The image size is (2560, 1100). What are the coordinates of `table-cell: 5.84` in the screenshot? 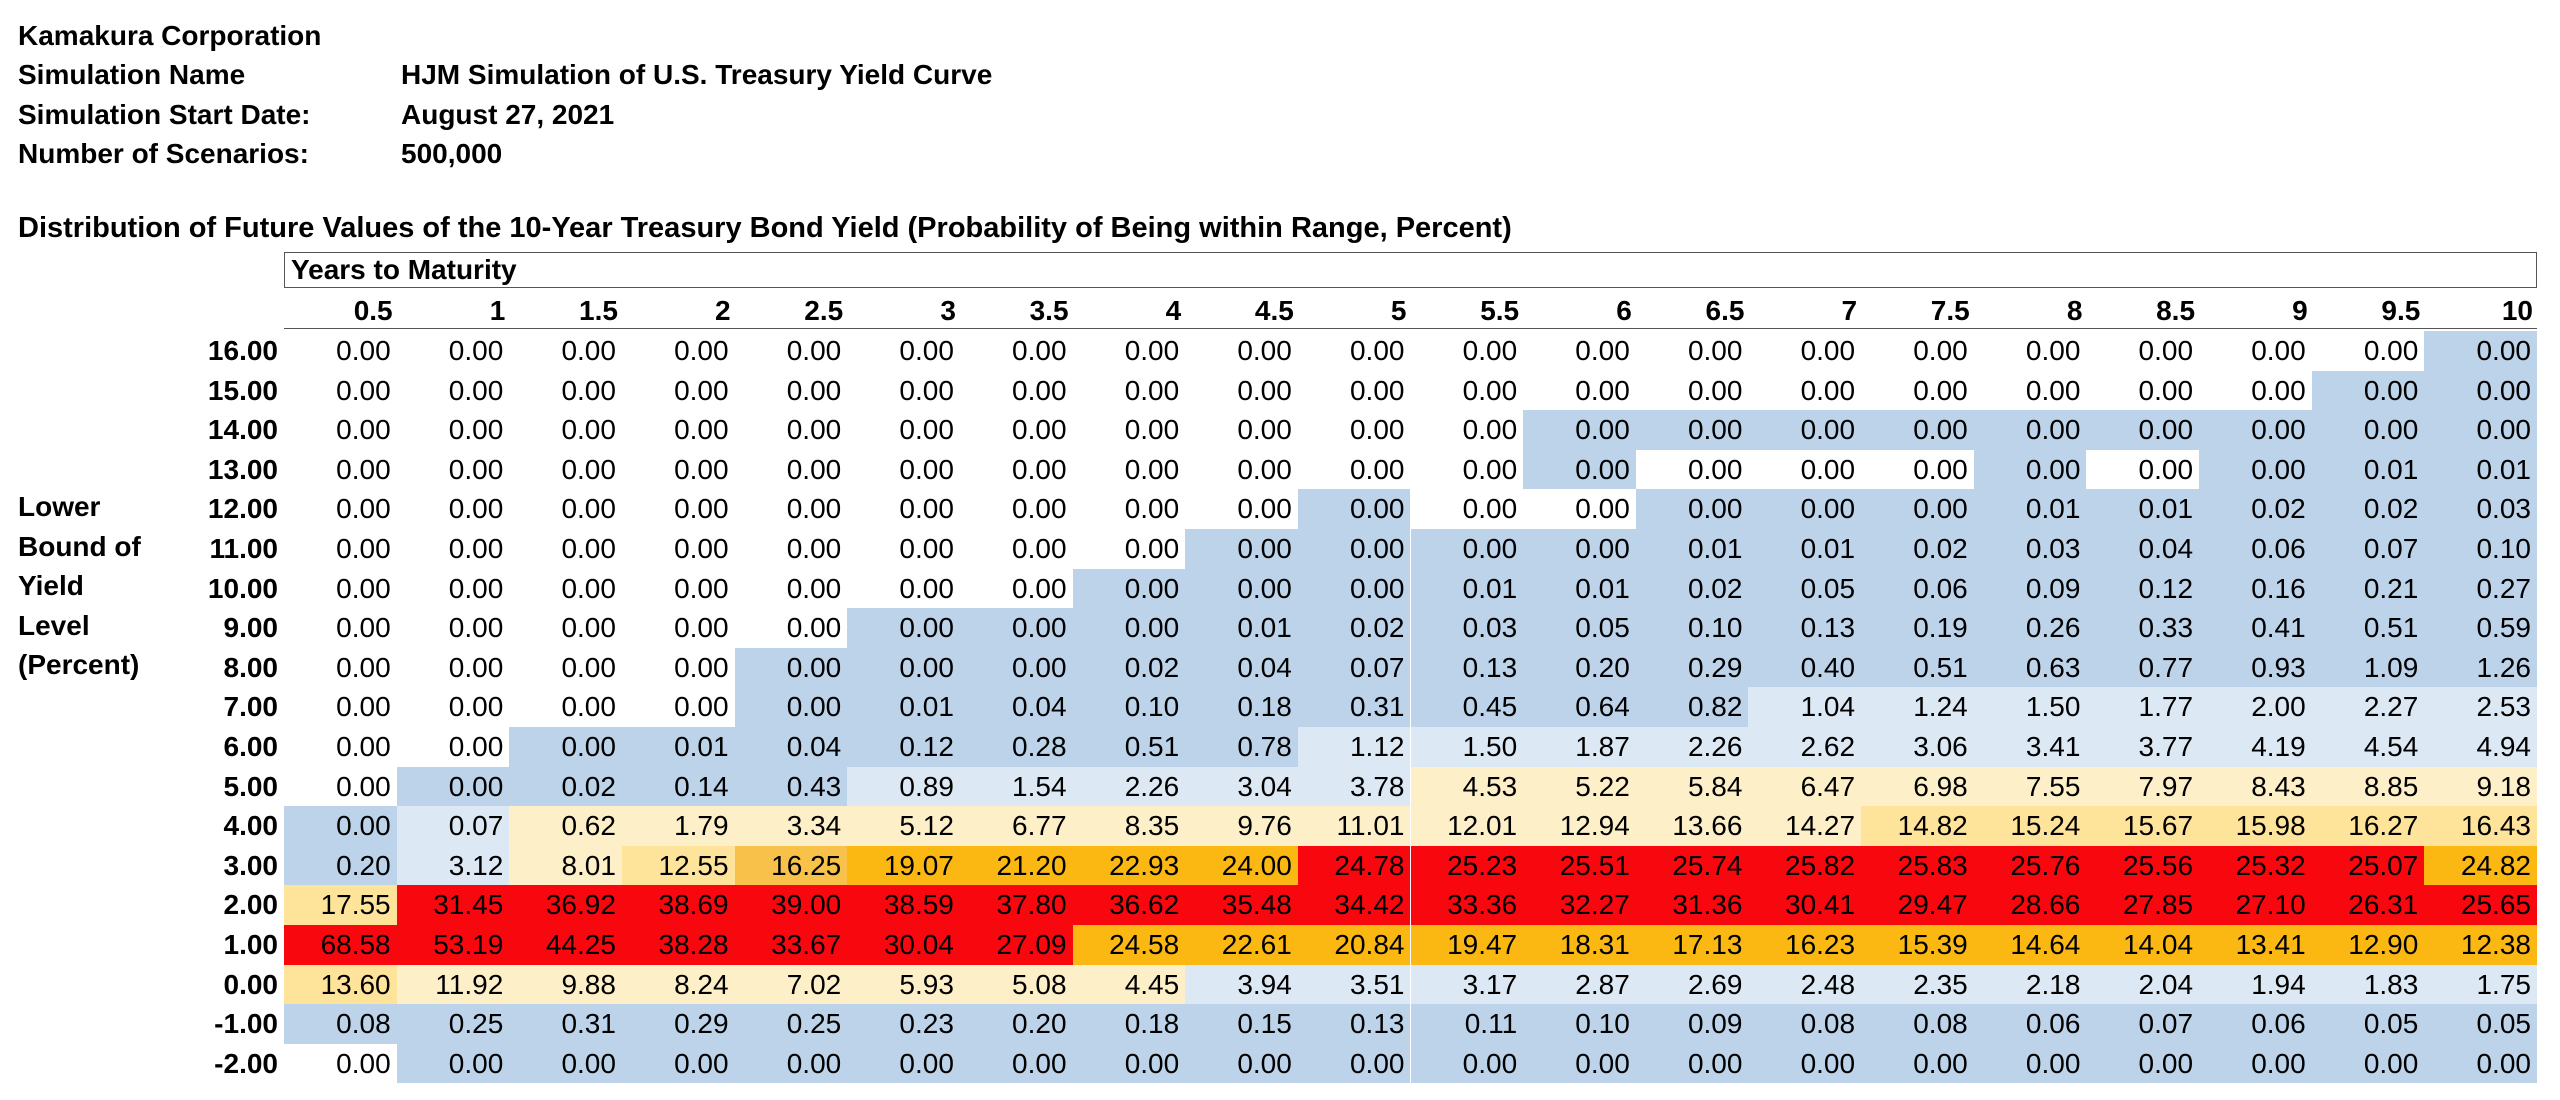 It's located at (1692, 786).